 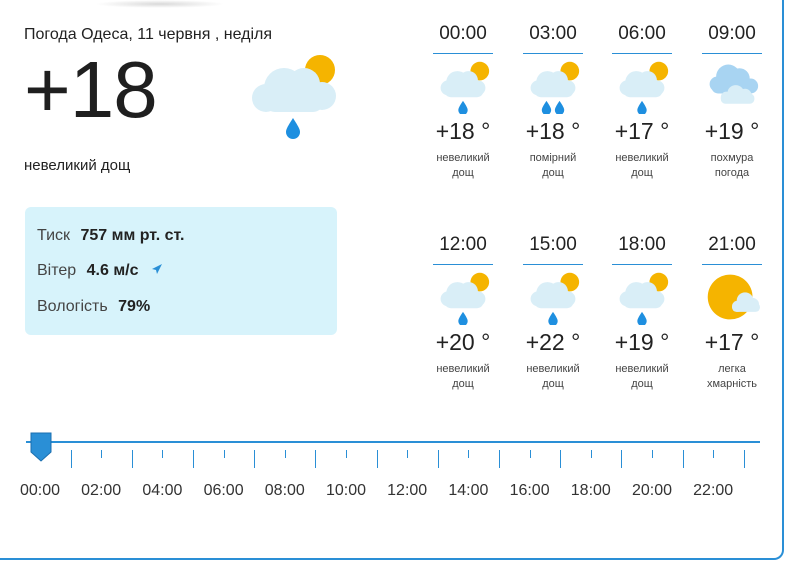 What do you see at coordinates (110, 236) in the screenshot?
I see `pressure-row: Тиск 757 мм рт. ст.` at bounding box center [110, 236].